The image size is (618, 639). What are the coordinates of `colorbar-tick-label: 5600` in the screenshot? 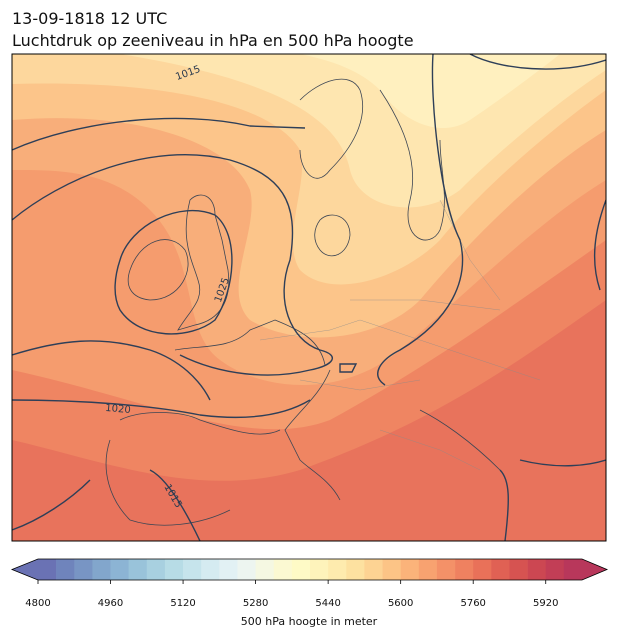 It's located at (400, 603).